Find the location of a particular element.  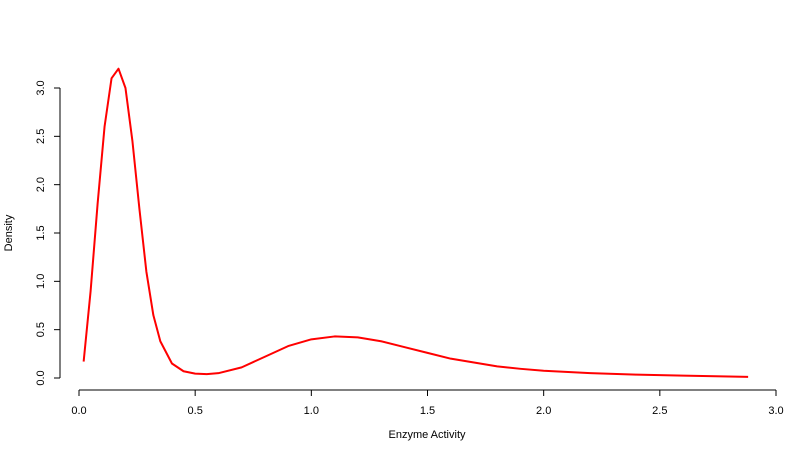

y-tick-label: 2.0 is located at coordinates (41, 184).